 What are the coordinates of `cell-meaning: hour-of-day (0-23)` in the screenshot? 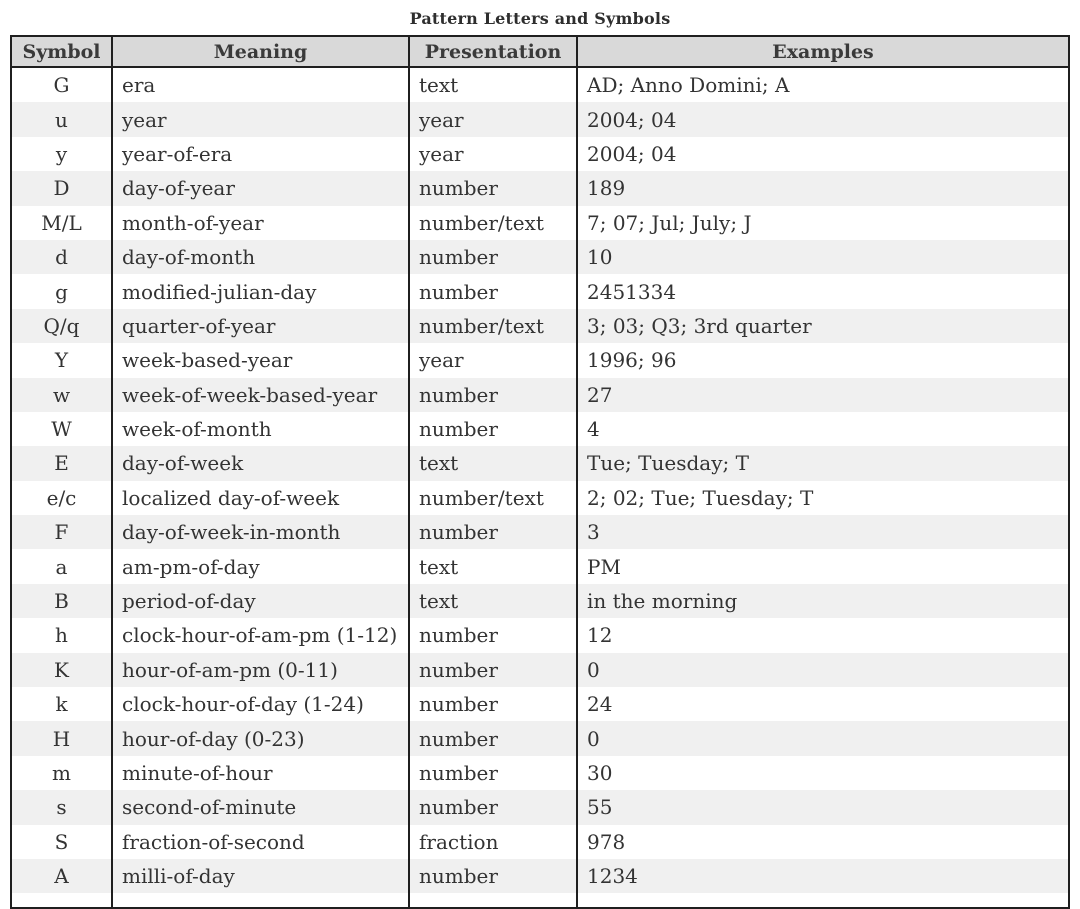 It's located at (260, 738).